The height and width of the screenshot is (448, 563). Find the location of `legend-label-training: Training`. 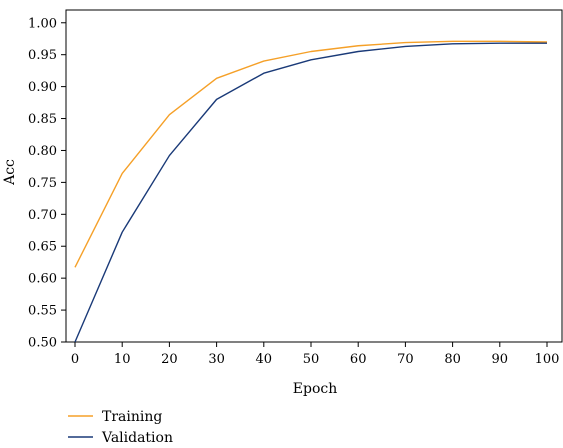

legend-label-training: Training is located at coordinates (132, 417).